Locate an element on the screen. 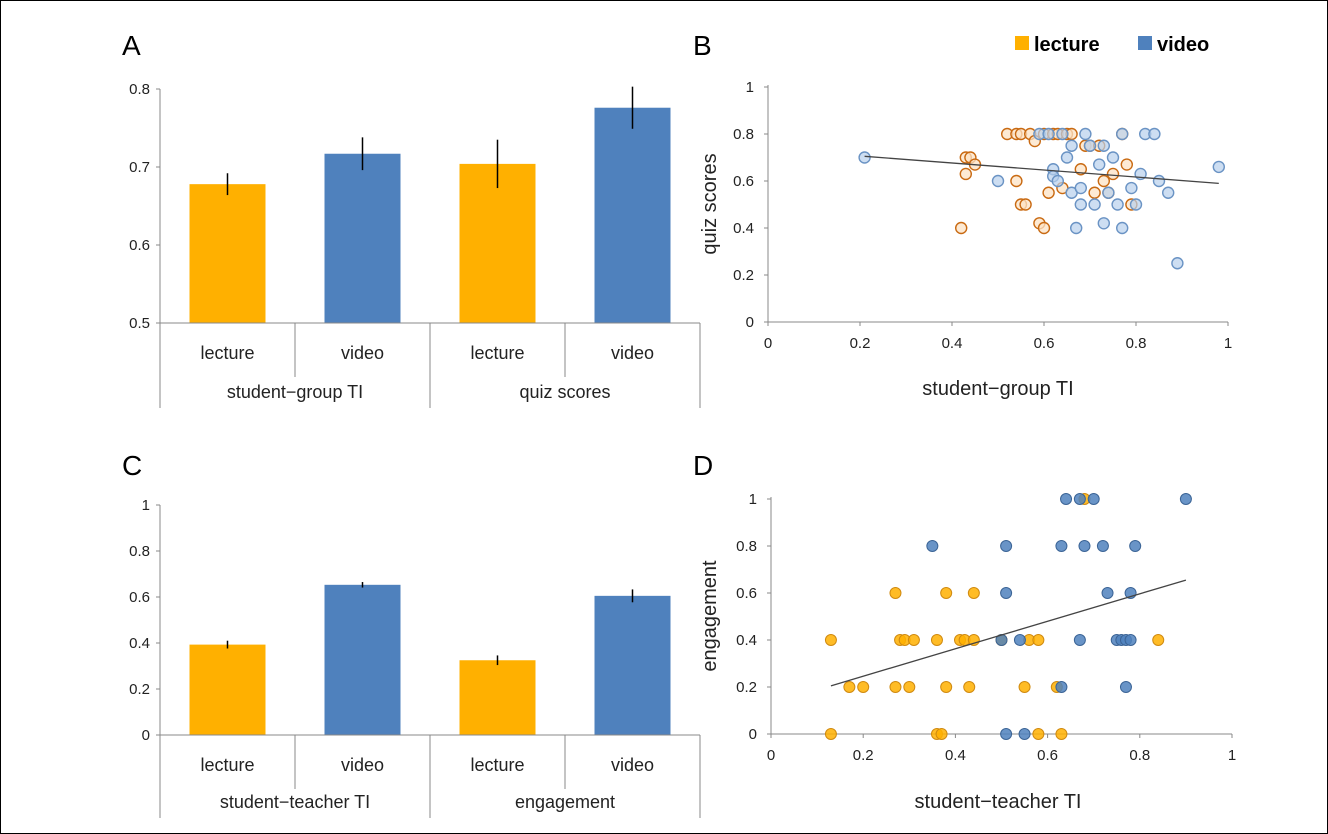  panel-d-xlabel: student−teacher TI is located at coordinates (998, 802).